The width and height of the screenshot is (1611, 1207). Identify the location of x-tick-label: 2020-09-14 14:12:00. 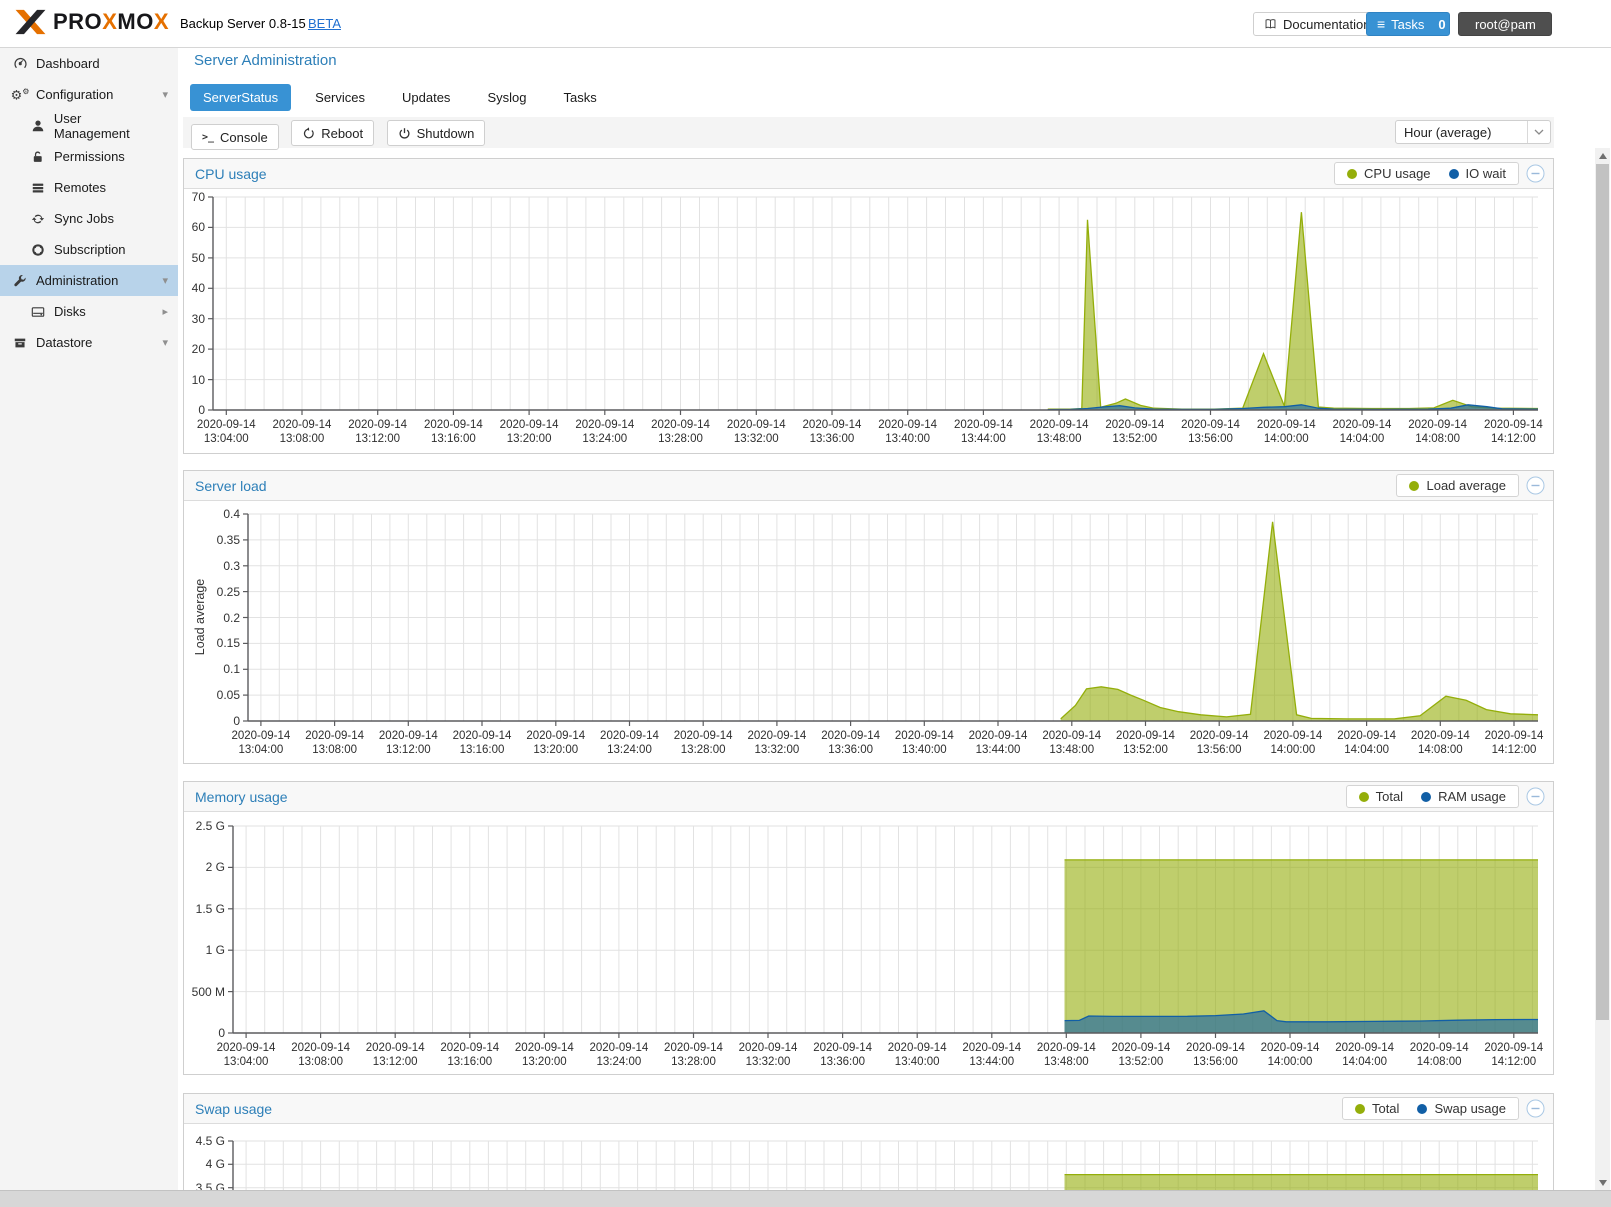
(1513, 432).